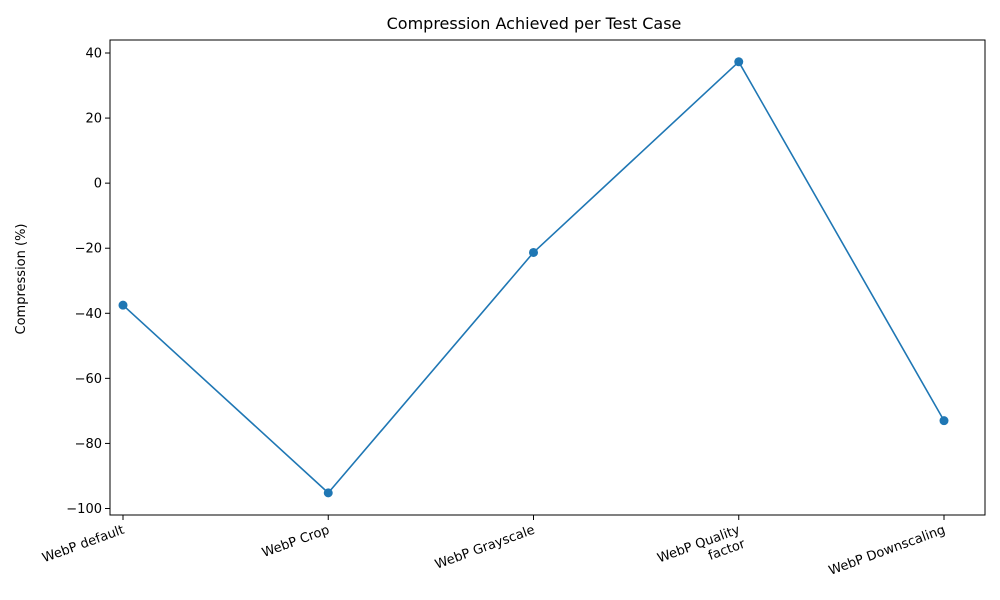  Describe the element at coordinates (534, 23) in the screenshot. I see `chart-title: Compression Achieved per Test Case` at that location.